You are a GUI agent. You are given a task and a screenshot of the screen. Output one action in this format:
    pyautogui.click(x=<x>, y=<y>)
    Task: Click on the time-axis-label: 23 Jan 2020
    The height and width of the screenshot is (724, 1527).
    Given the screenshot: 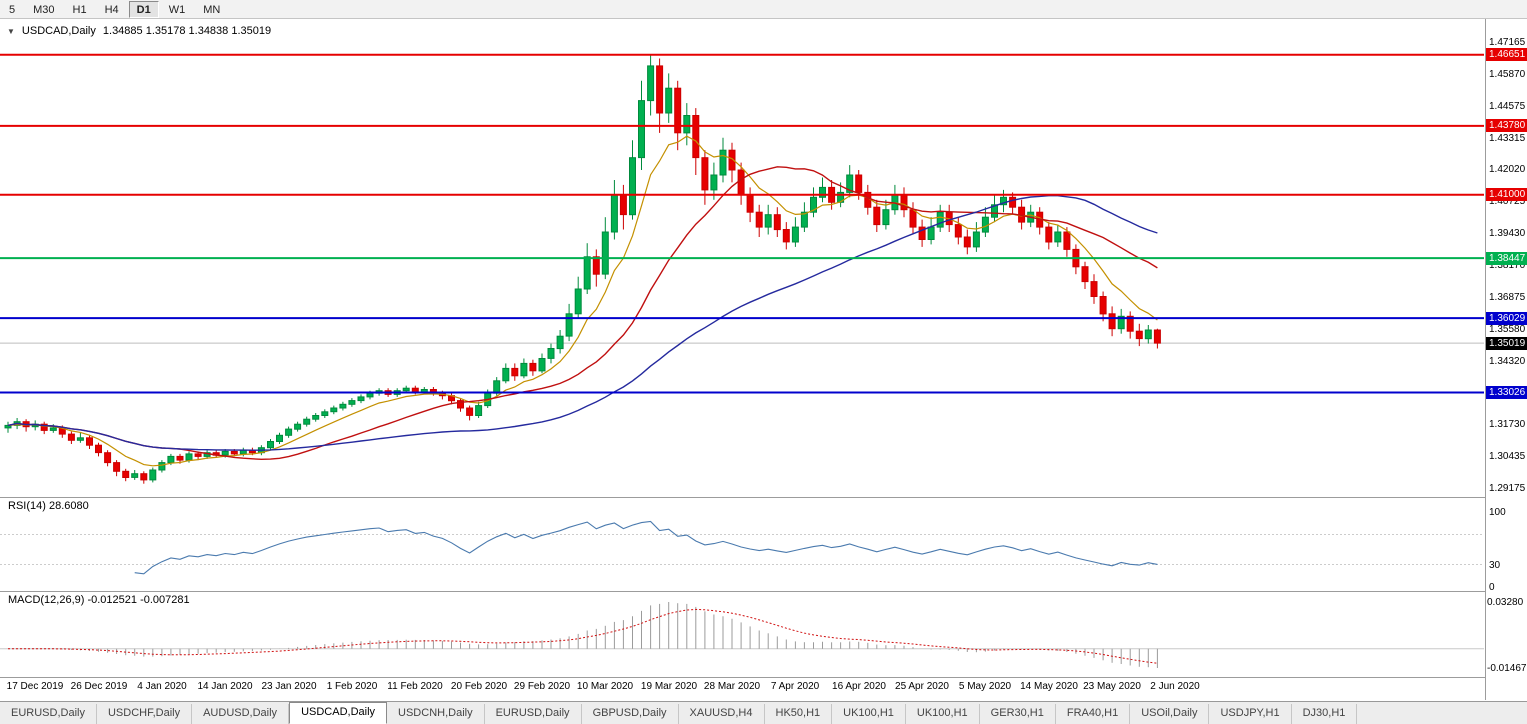 What is the action you would take?
    pyautogui.click(x=289, y=686)
    